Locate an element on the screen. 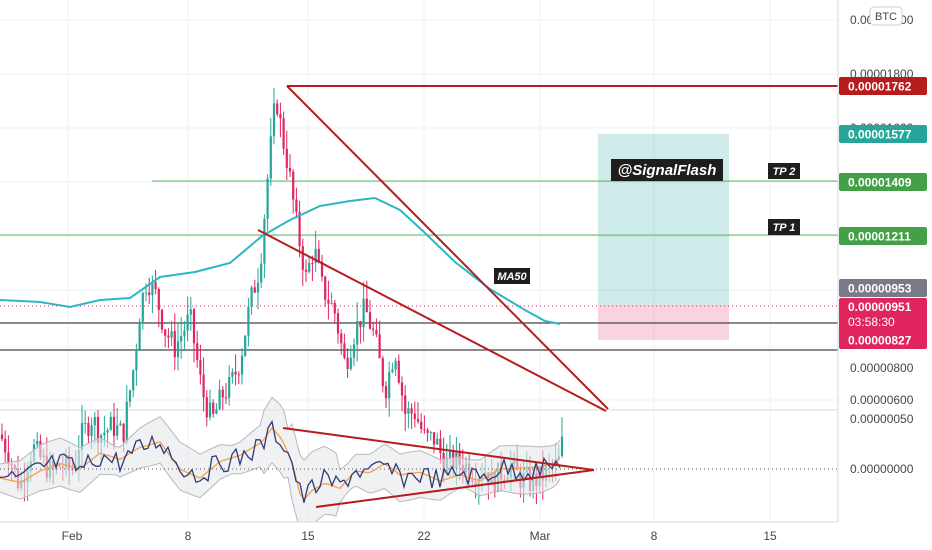  osc-main-line is located at coordinates (280, 461).